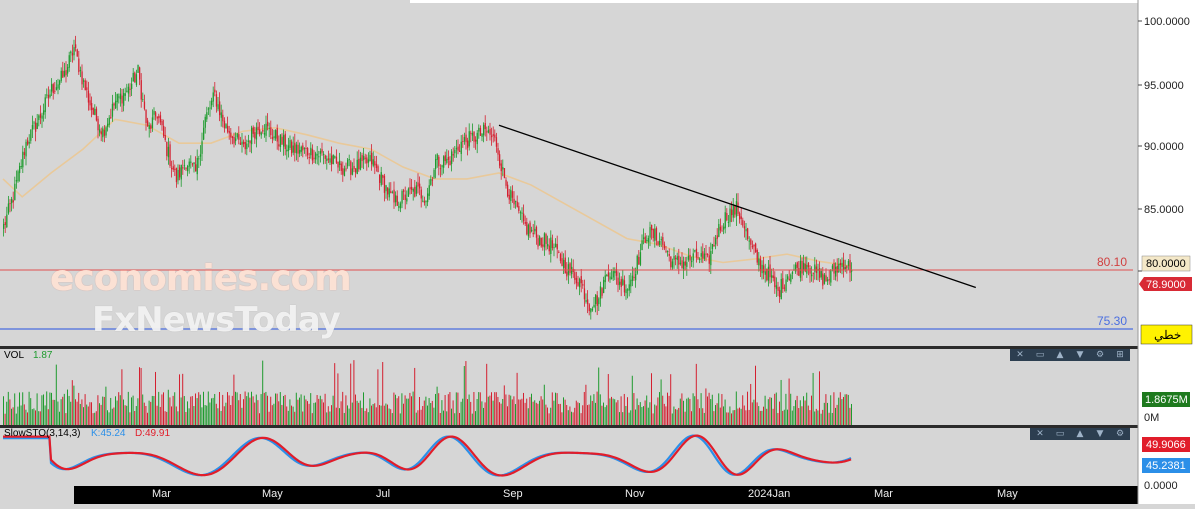 This screenshot has width=1195, height=509. Describe the element at coordinates (1120, 355) in the screenshot. I see `expand-icon: ⊞` at that location.